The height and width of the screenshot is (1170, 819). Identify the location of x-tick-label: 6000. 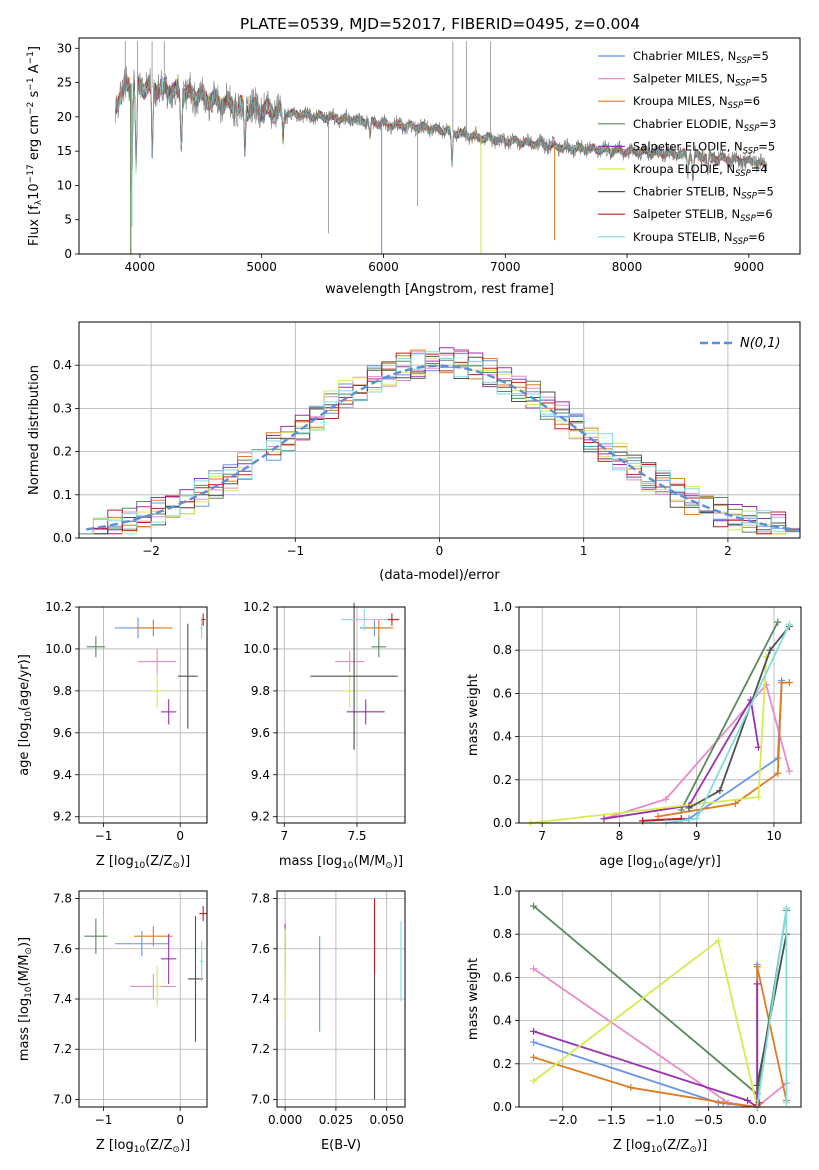
(383, 267).